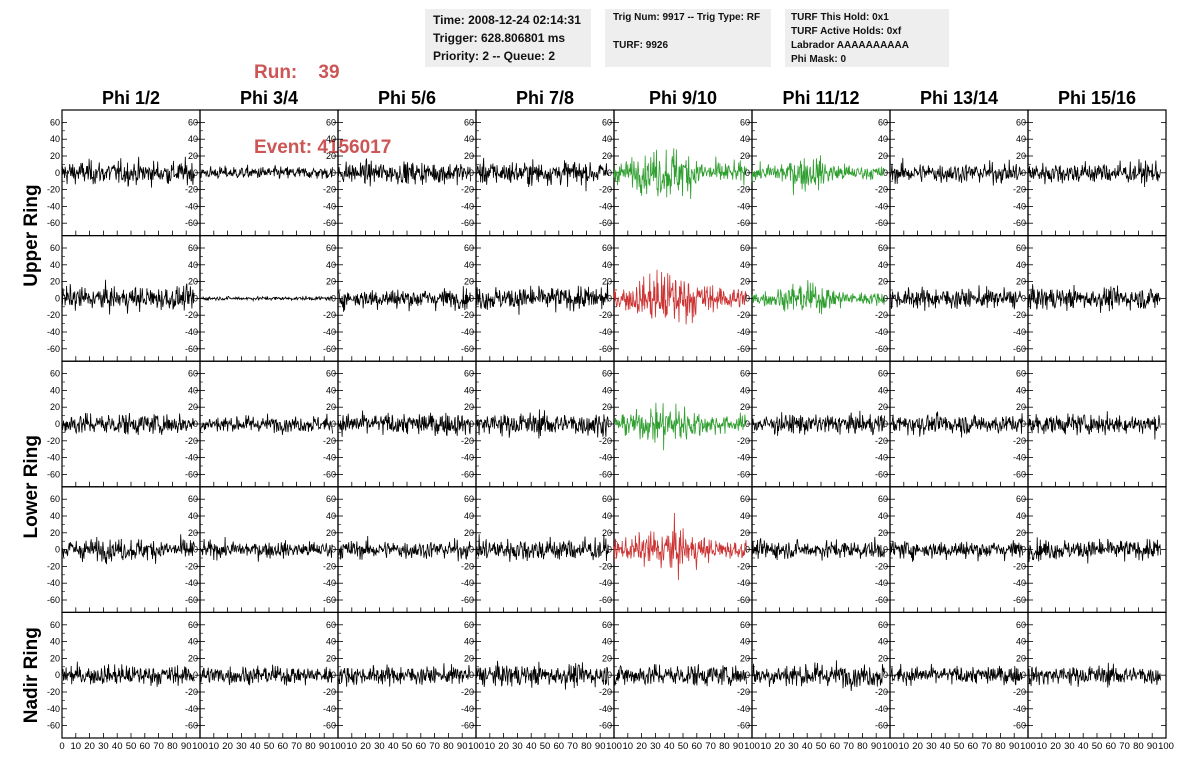  Describe the element at coordinates (31, 235) in the screenshot. I see `ring-label: Upper Ring` at that location.